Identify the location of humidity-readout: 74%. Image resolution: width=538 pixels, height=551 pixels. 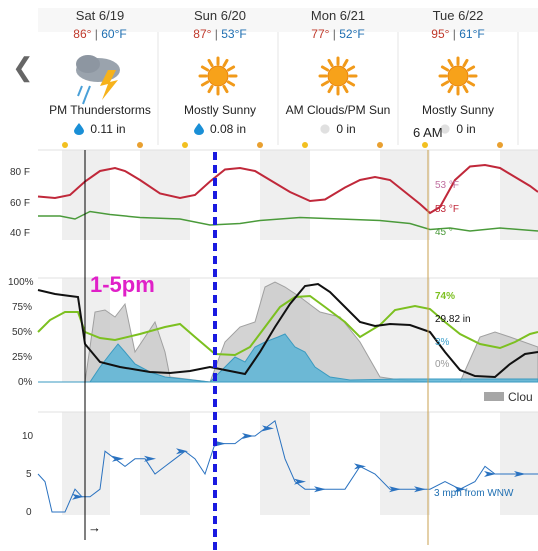
(445, 296).